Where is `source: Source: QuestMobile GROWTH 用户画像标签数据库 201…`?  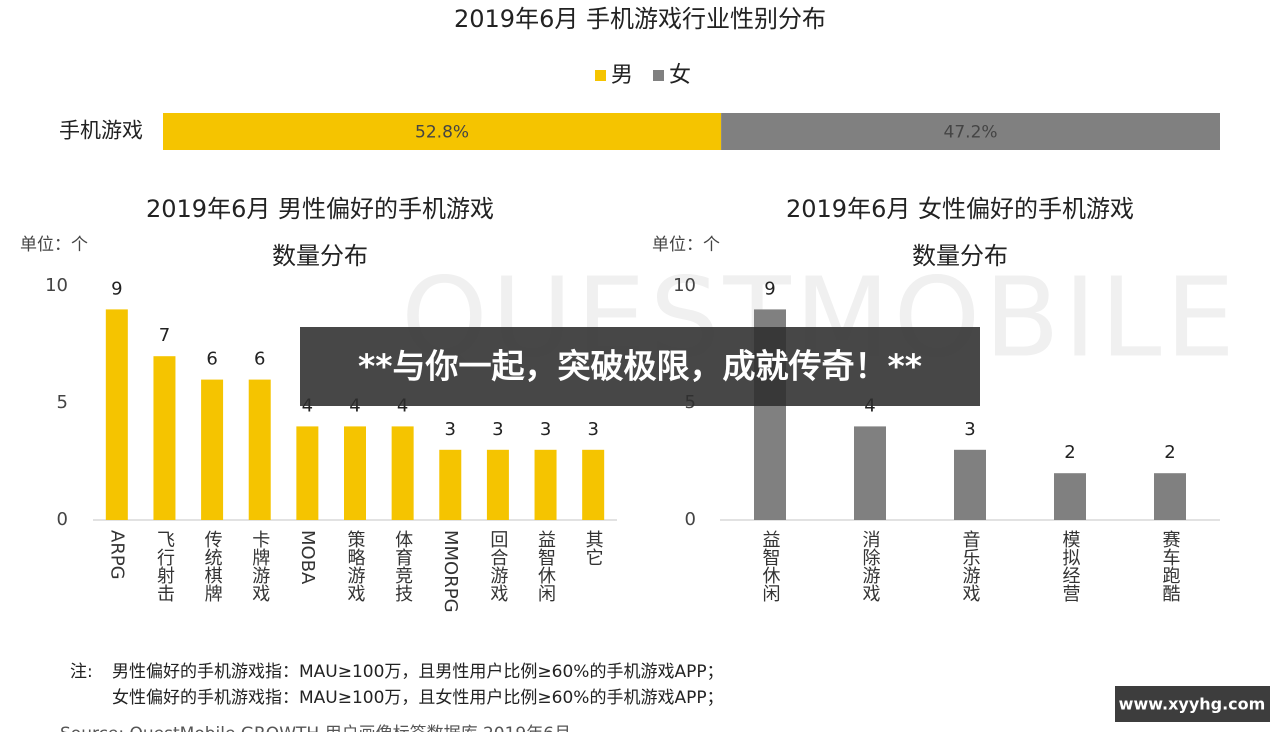
source: Source: QuestMobile GROWTH 用户画像标签数据库 201… is located at coordinates (315, 728).